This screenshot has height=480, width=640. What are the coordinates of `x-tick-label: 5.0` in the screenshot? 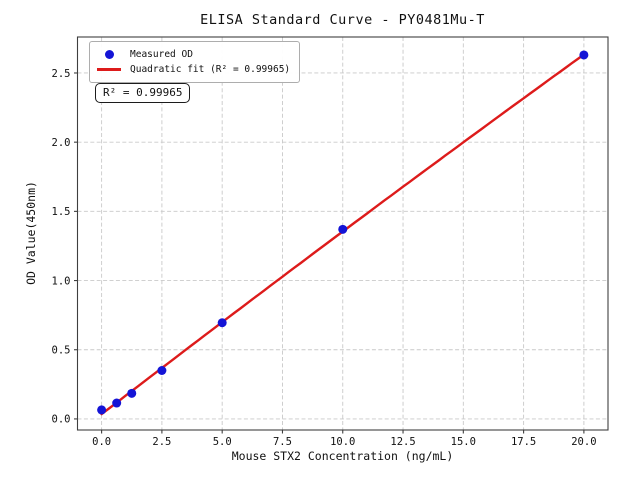 It's located at (222, 442).